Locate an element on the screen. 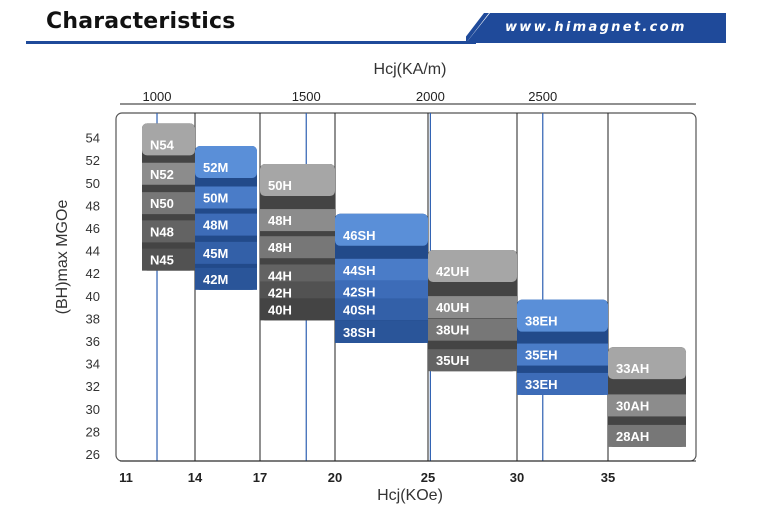 The height and width of the screenshot is (525, 764). x-axis-label: Hcj(KOe) is located at coordinates (410, 495).